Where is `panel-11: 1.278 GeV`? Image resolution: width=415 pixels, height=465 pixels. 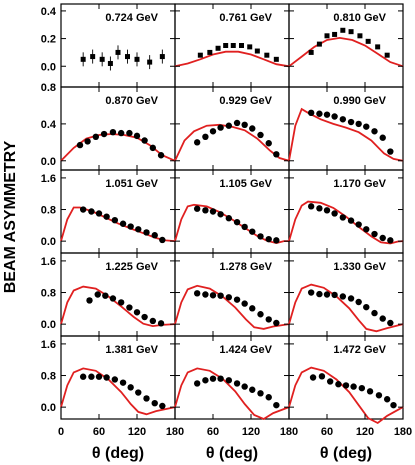
panel-11: 1.278 GeV is located at coordinates (232, 294).